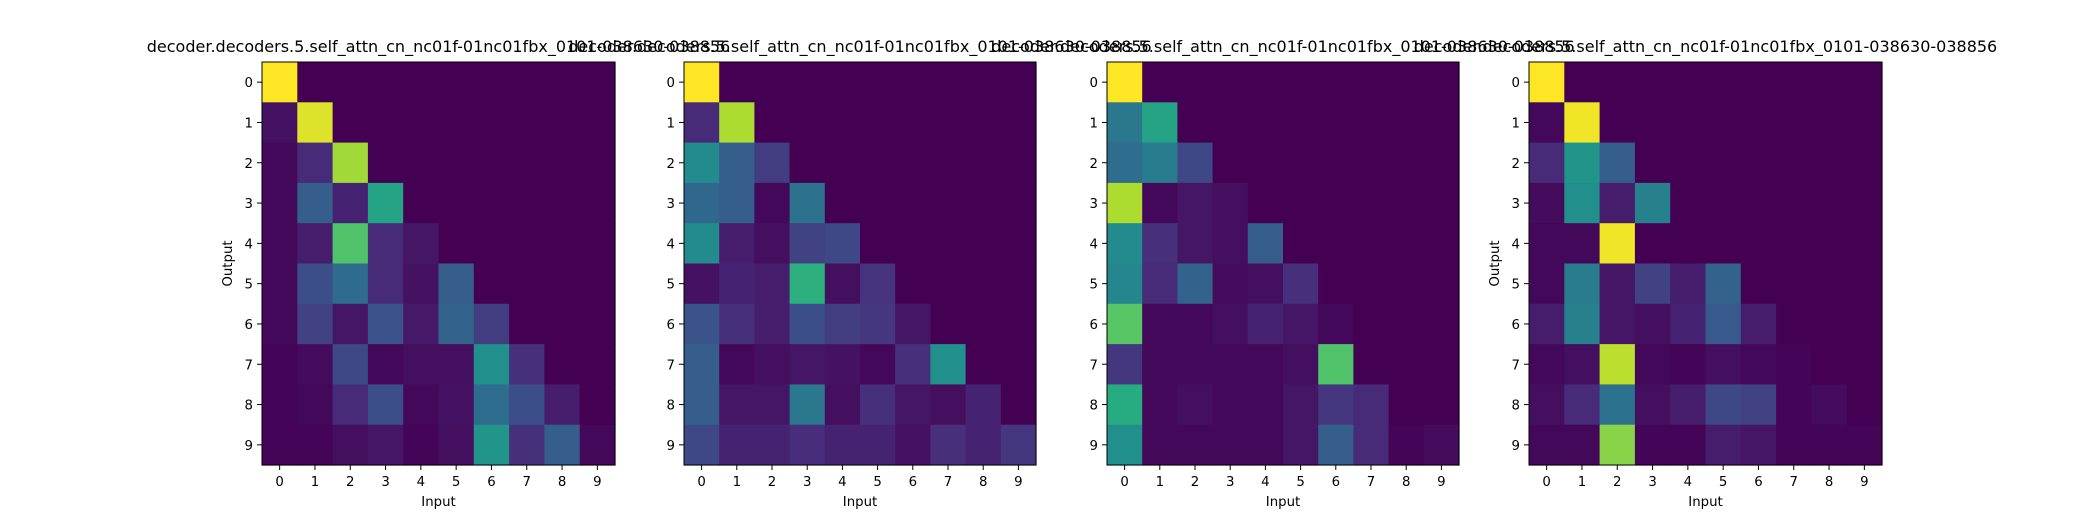 The image size is (2080, 520). I want to click on y-tick-label: 7, so click(249, 365).